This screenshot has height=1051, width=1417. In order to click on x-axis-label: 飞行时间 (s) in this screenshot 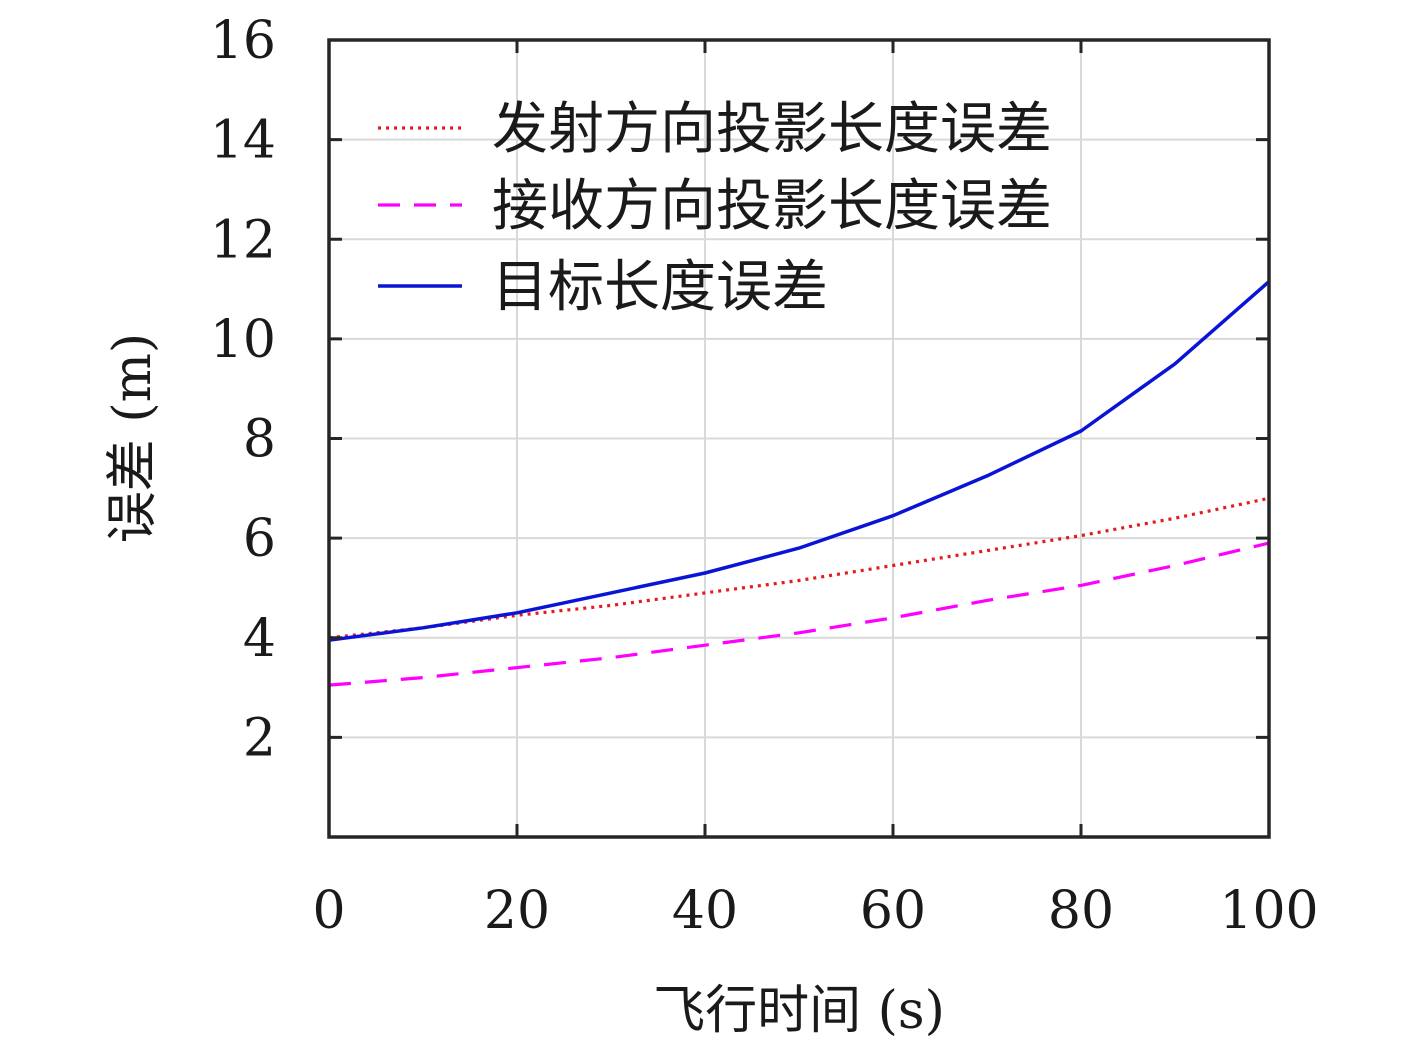, I will do `click(799, 1011)`.